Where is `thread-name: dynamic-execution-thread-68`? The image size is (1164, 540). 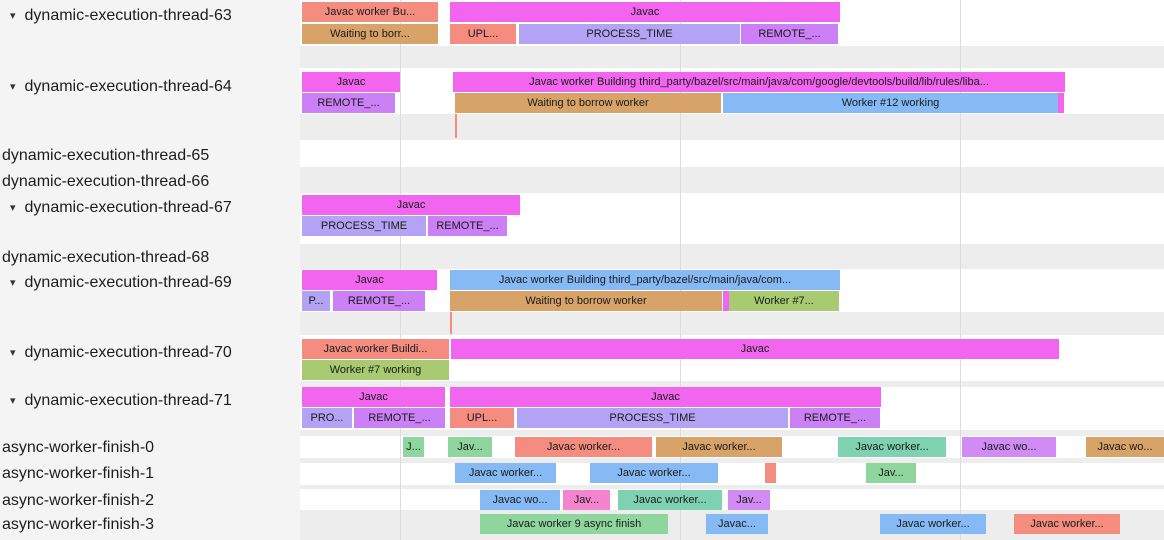
thread-name: dynamic-execution-thread-68 is located at coordinates (106, 257).